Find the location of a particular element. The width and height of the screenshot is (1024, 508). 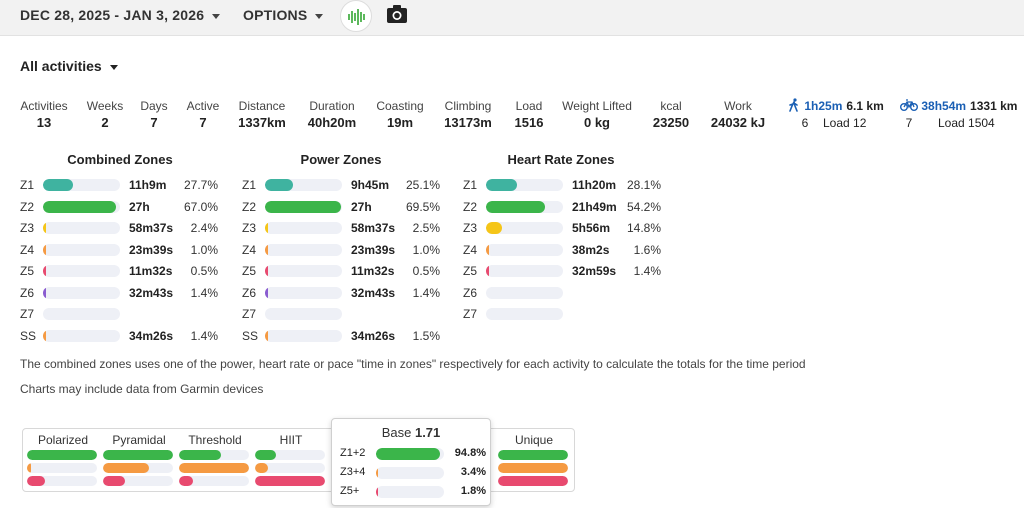

zone-row-z1: Z1 9h45m 25.1% is located at coordinates (342, 185).